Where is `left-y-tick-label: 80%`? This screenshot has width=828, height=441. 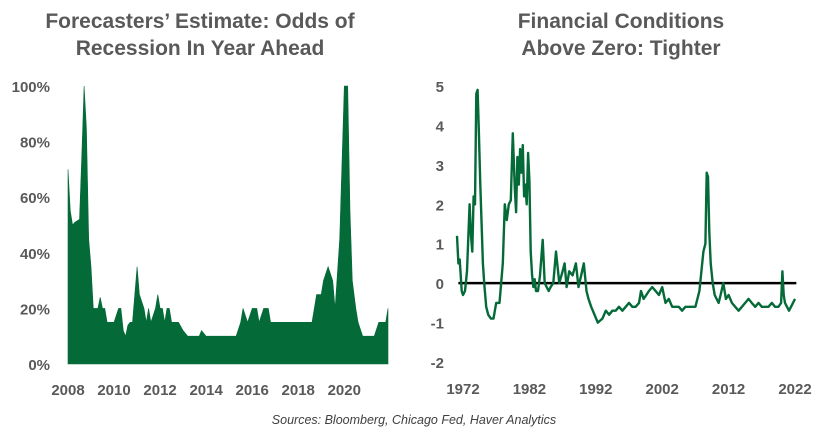
left-y-tick-label: 80% is located at coordinates (35, 143).